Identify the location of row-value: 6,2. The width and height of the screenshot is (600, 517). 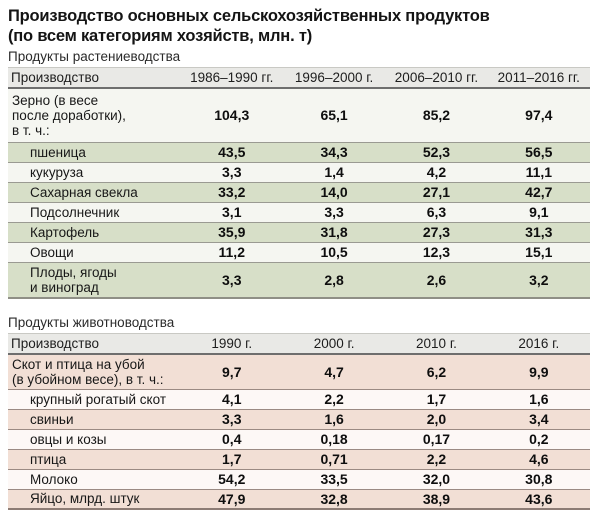
(436, 371).